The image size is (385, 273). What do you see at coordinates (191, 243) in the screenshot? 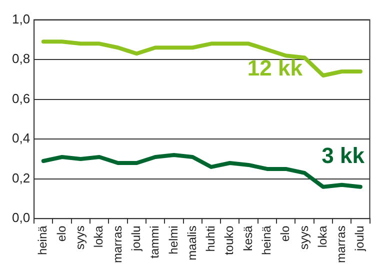
I see `x-tick-label: maalis` at bounding box center [191, 243].